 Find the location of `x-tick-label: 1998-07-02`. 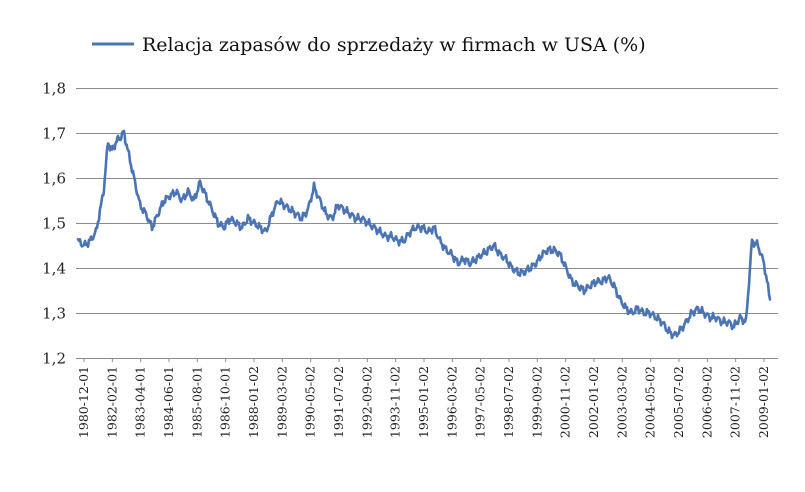

x-tick-label: 1998-07-02 is located at coordinates (508, 402).